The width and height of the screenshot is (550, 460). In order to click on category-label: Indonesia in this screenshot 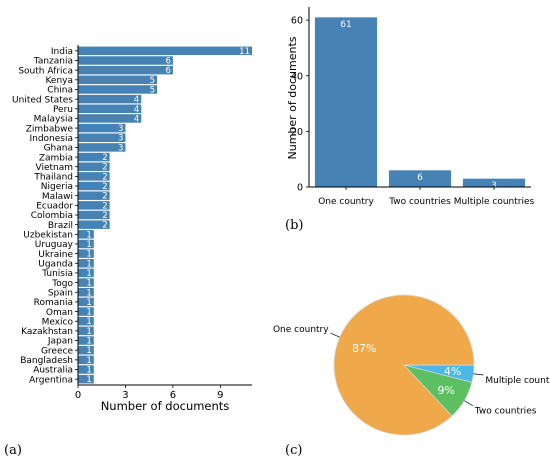, I will do `click(51, 139)`.